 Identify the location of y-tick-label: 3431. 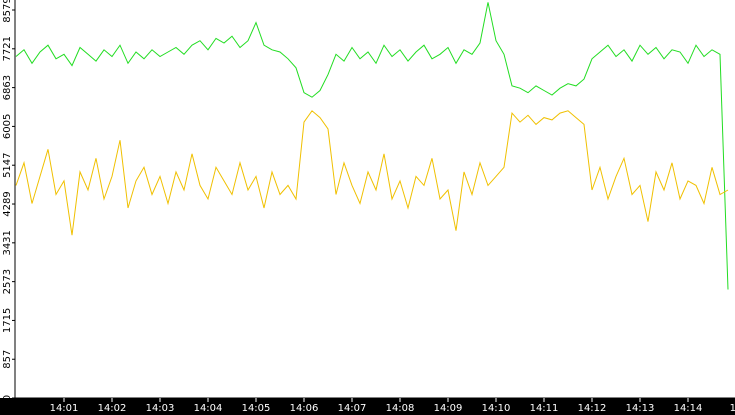
(7, 242).